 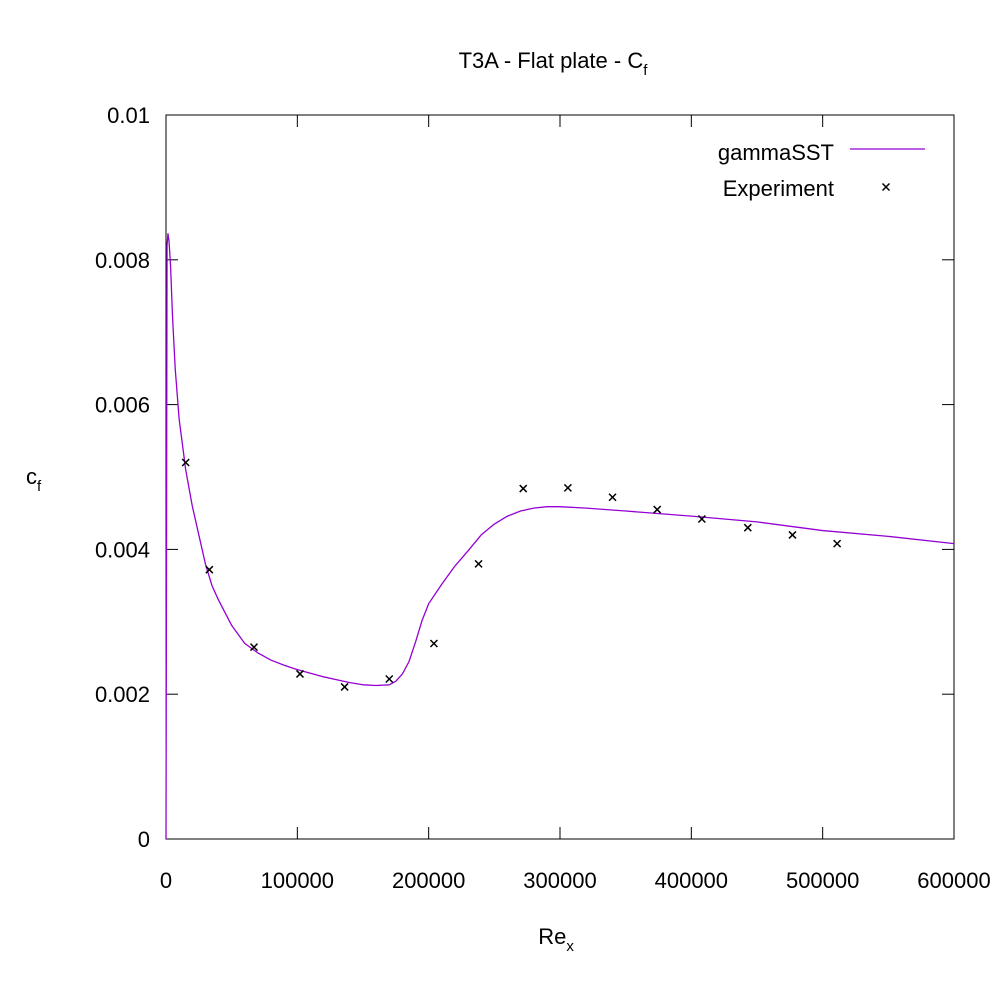 What do you see at coordinates (428, 880) in the screenshot?
I see `x-tick-label: 200000` at bounding box center [428, 880].